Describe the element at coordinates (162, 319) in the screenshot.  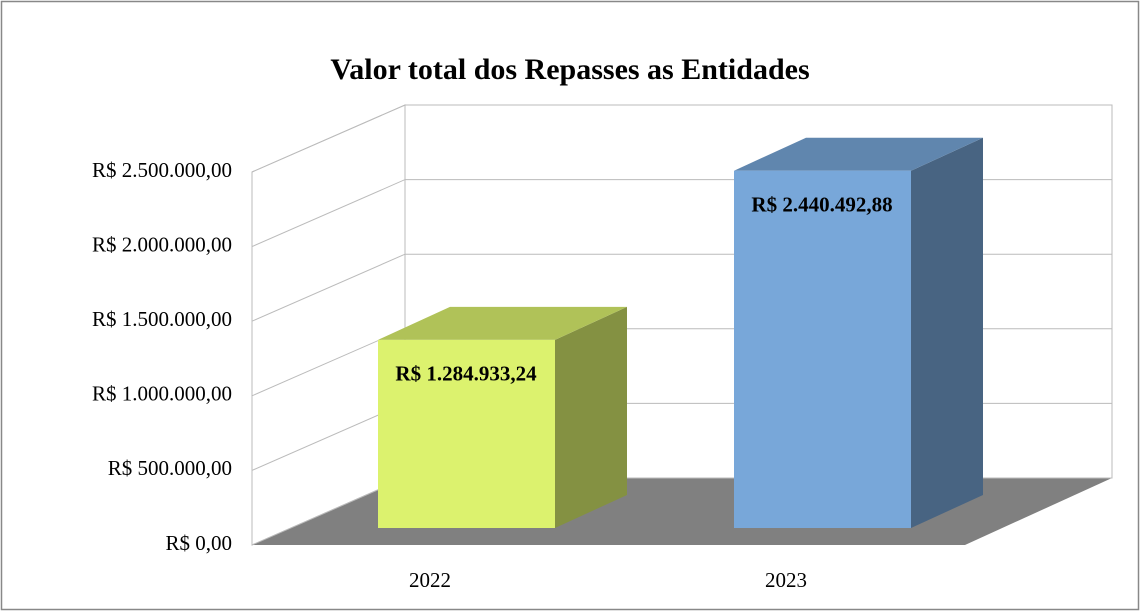
I see `y-tick-label: R$ 1.500.000,00` at that location.